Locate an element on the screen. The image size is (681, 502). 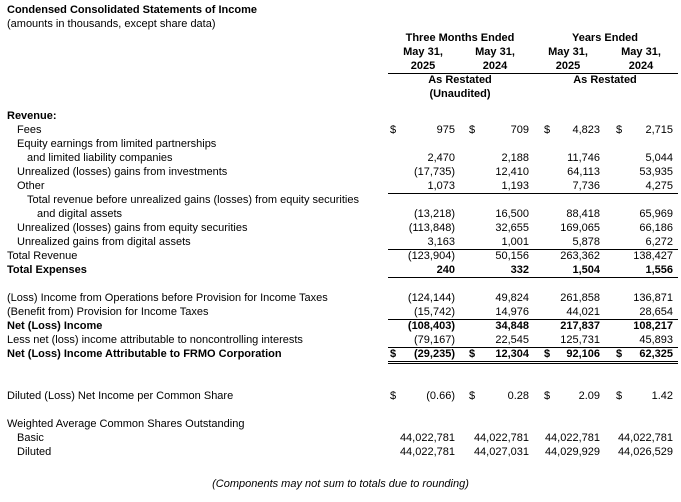
cell-value: 53,935 is located at coordinates (656, 172).